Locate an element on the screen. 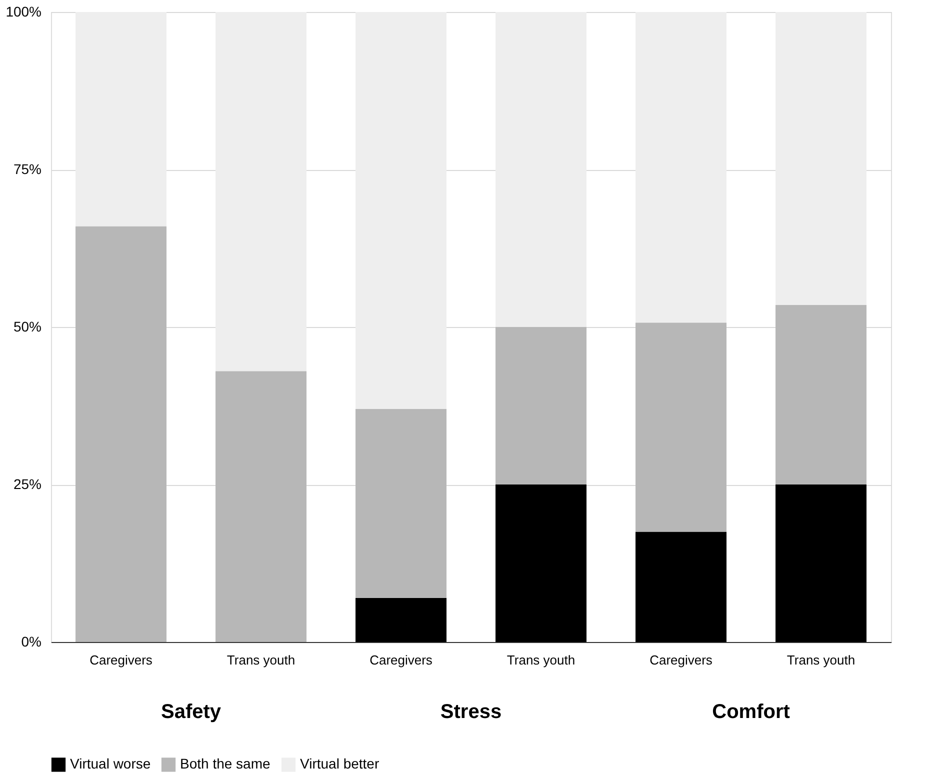  text: Comfort is located at coordinates (751, 712).